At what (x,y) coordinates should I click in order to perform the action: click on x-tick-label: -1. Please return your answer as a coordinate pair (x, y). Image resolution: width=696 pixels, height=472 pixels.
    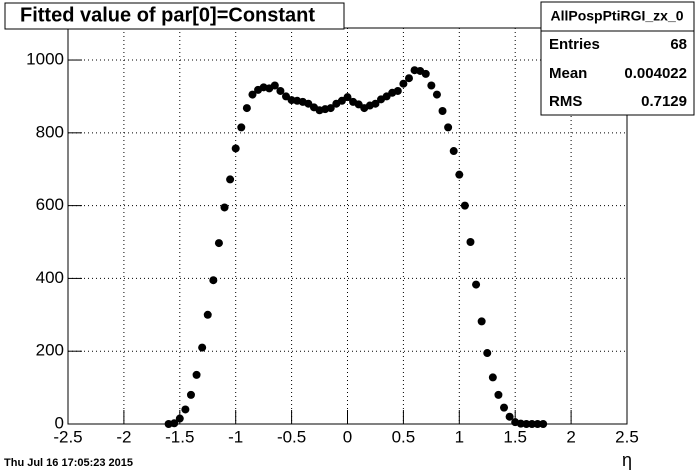
    Looking at the image, I should click on (235, 436).